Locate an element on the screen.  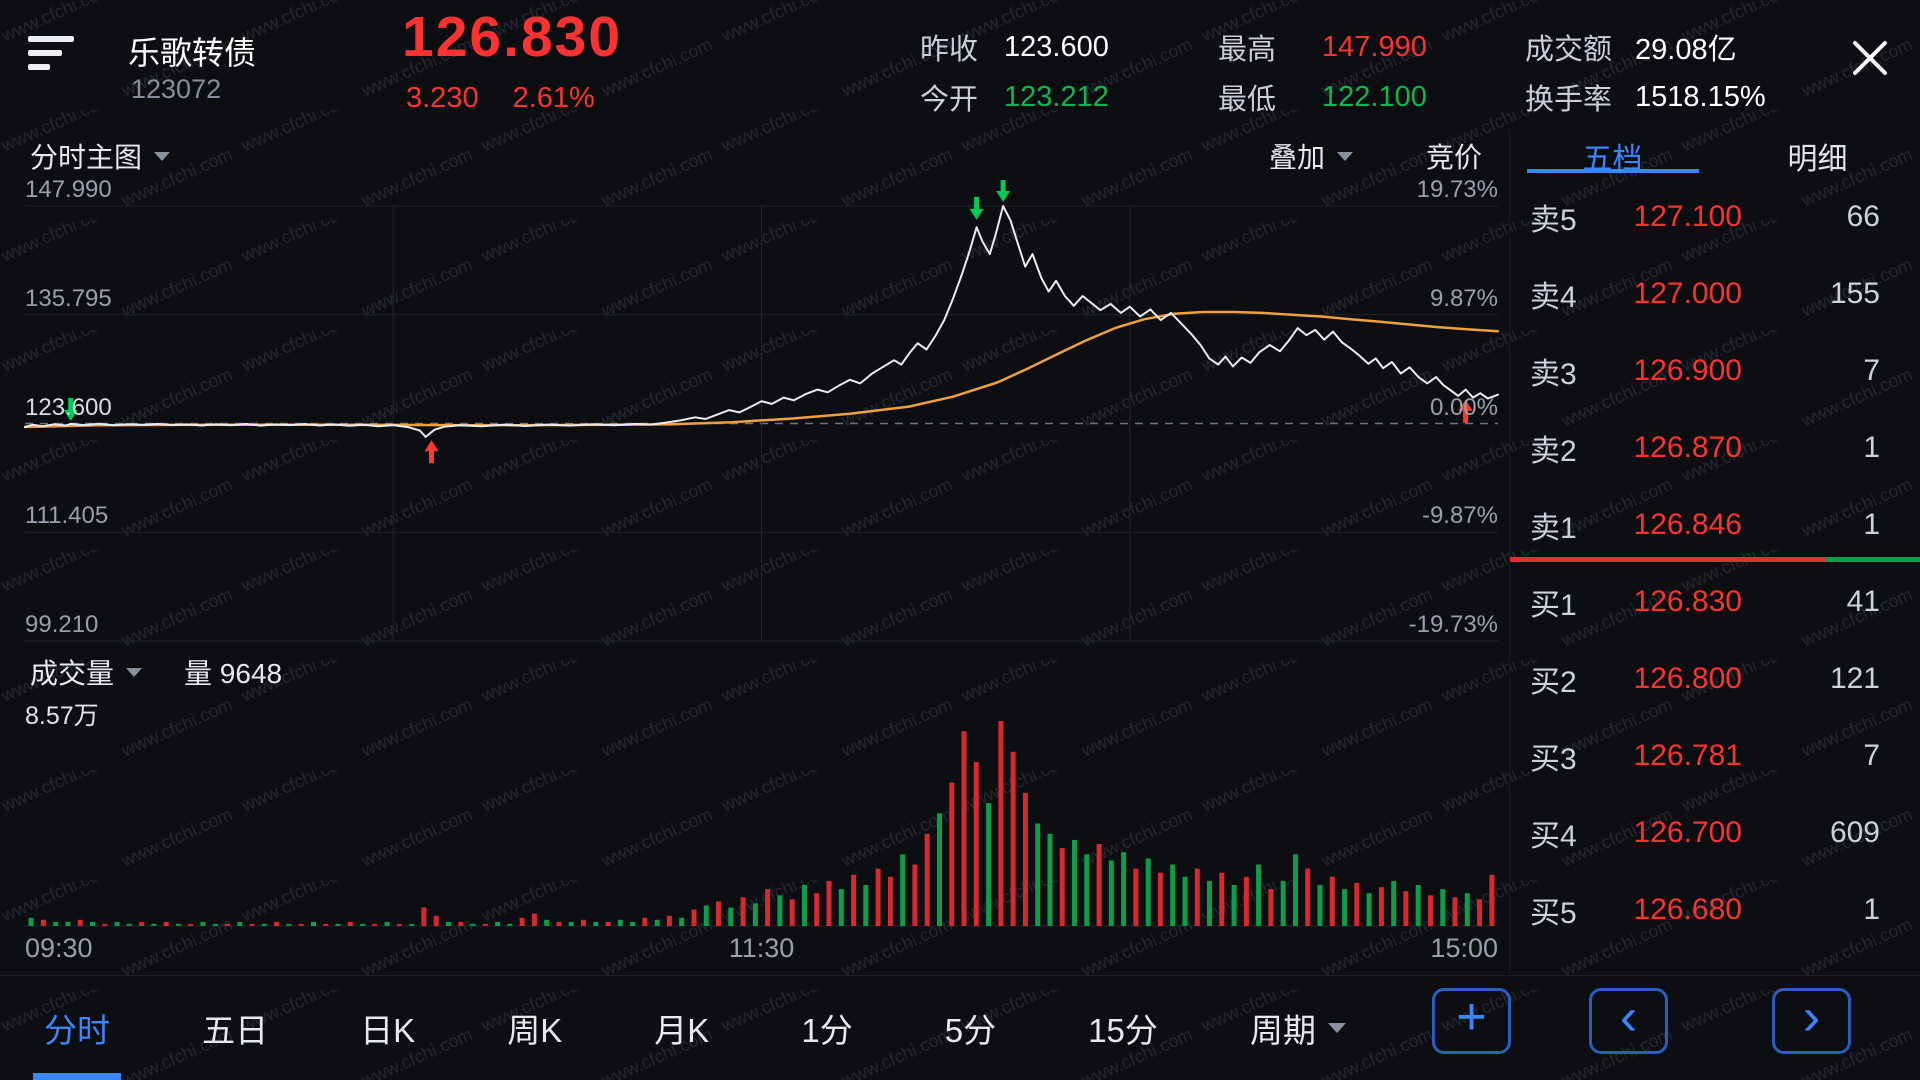
level-label: 买2 is located at coordinates (1553, 682).